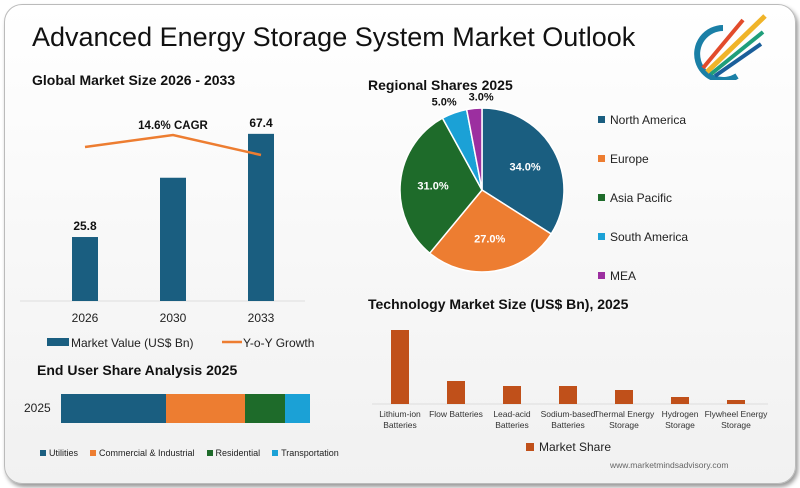  What do you see at coordinates (568, 395) in the screenshot?
I see `bar-sodium-based-batteries` at bounding box center [568, 395].